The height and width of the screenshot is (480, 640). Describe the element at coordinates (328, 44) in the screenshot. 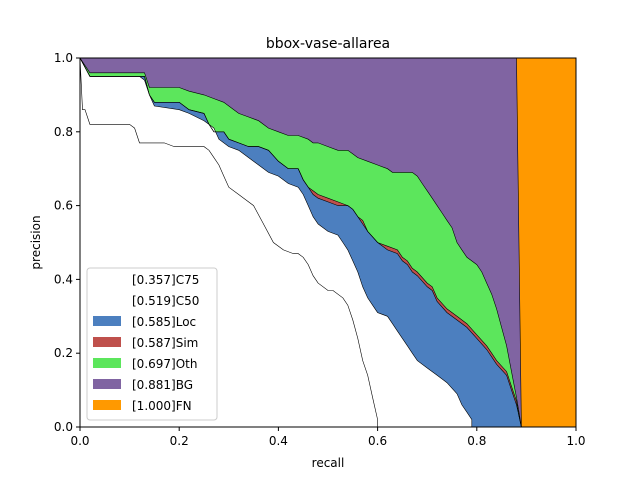

I see `chart-title: bbox-vase-allarea` at that location.